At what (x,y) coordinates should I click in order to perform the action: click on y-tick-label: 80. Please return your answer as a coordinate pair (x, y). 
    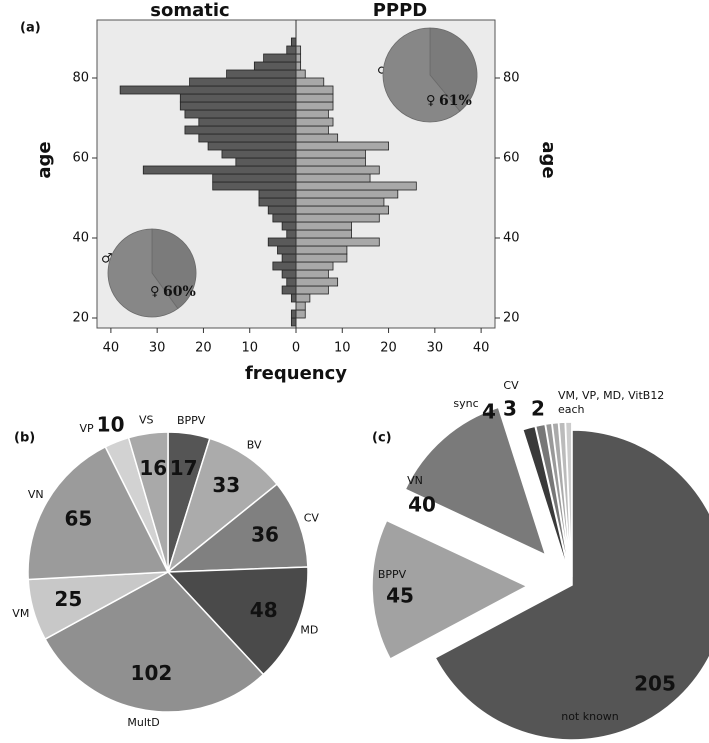
    Looking at the image, I should click on (511, 78).